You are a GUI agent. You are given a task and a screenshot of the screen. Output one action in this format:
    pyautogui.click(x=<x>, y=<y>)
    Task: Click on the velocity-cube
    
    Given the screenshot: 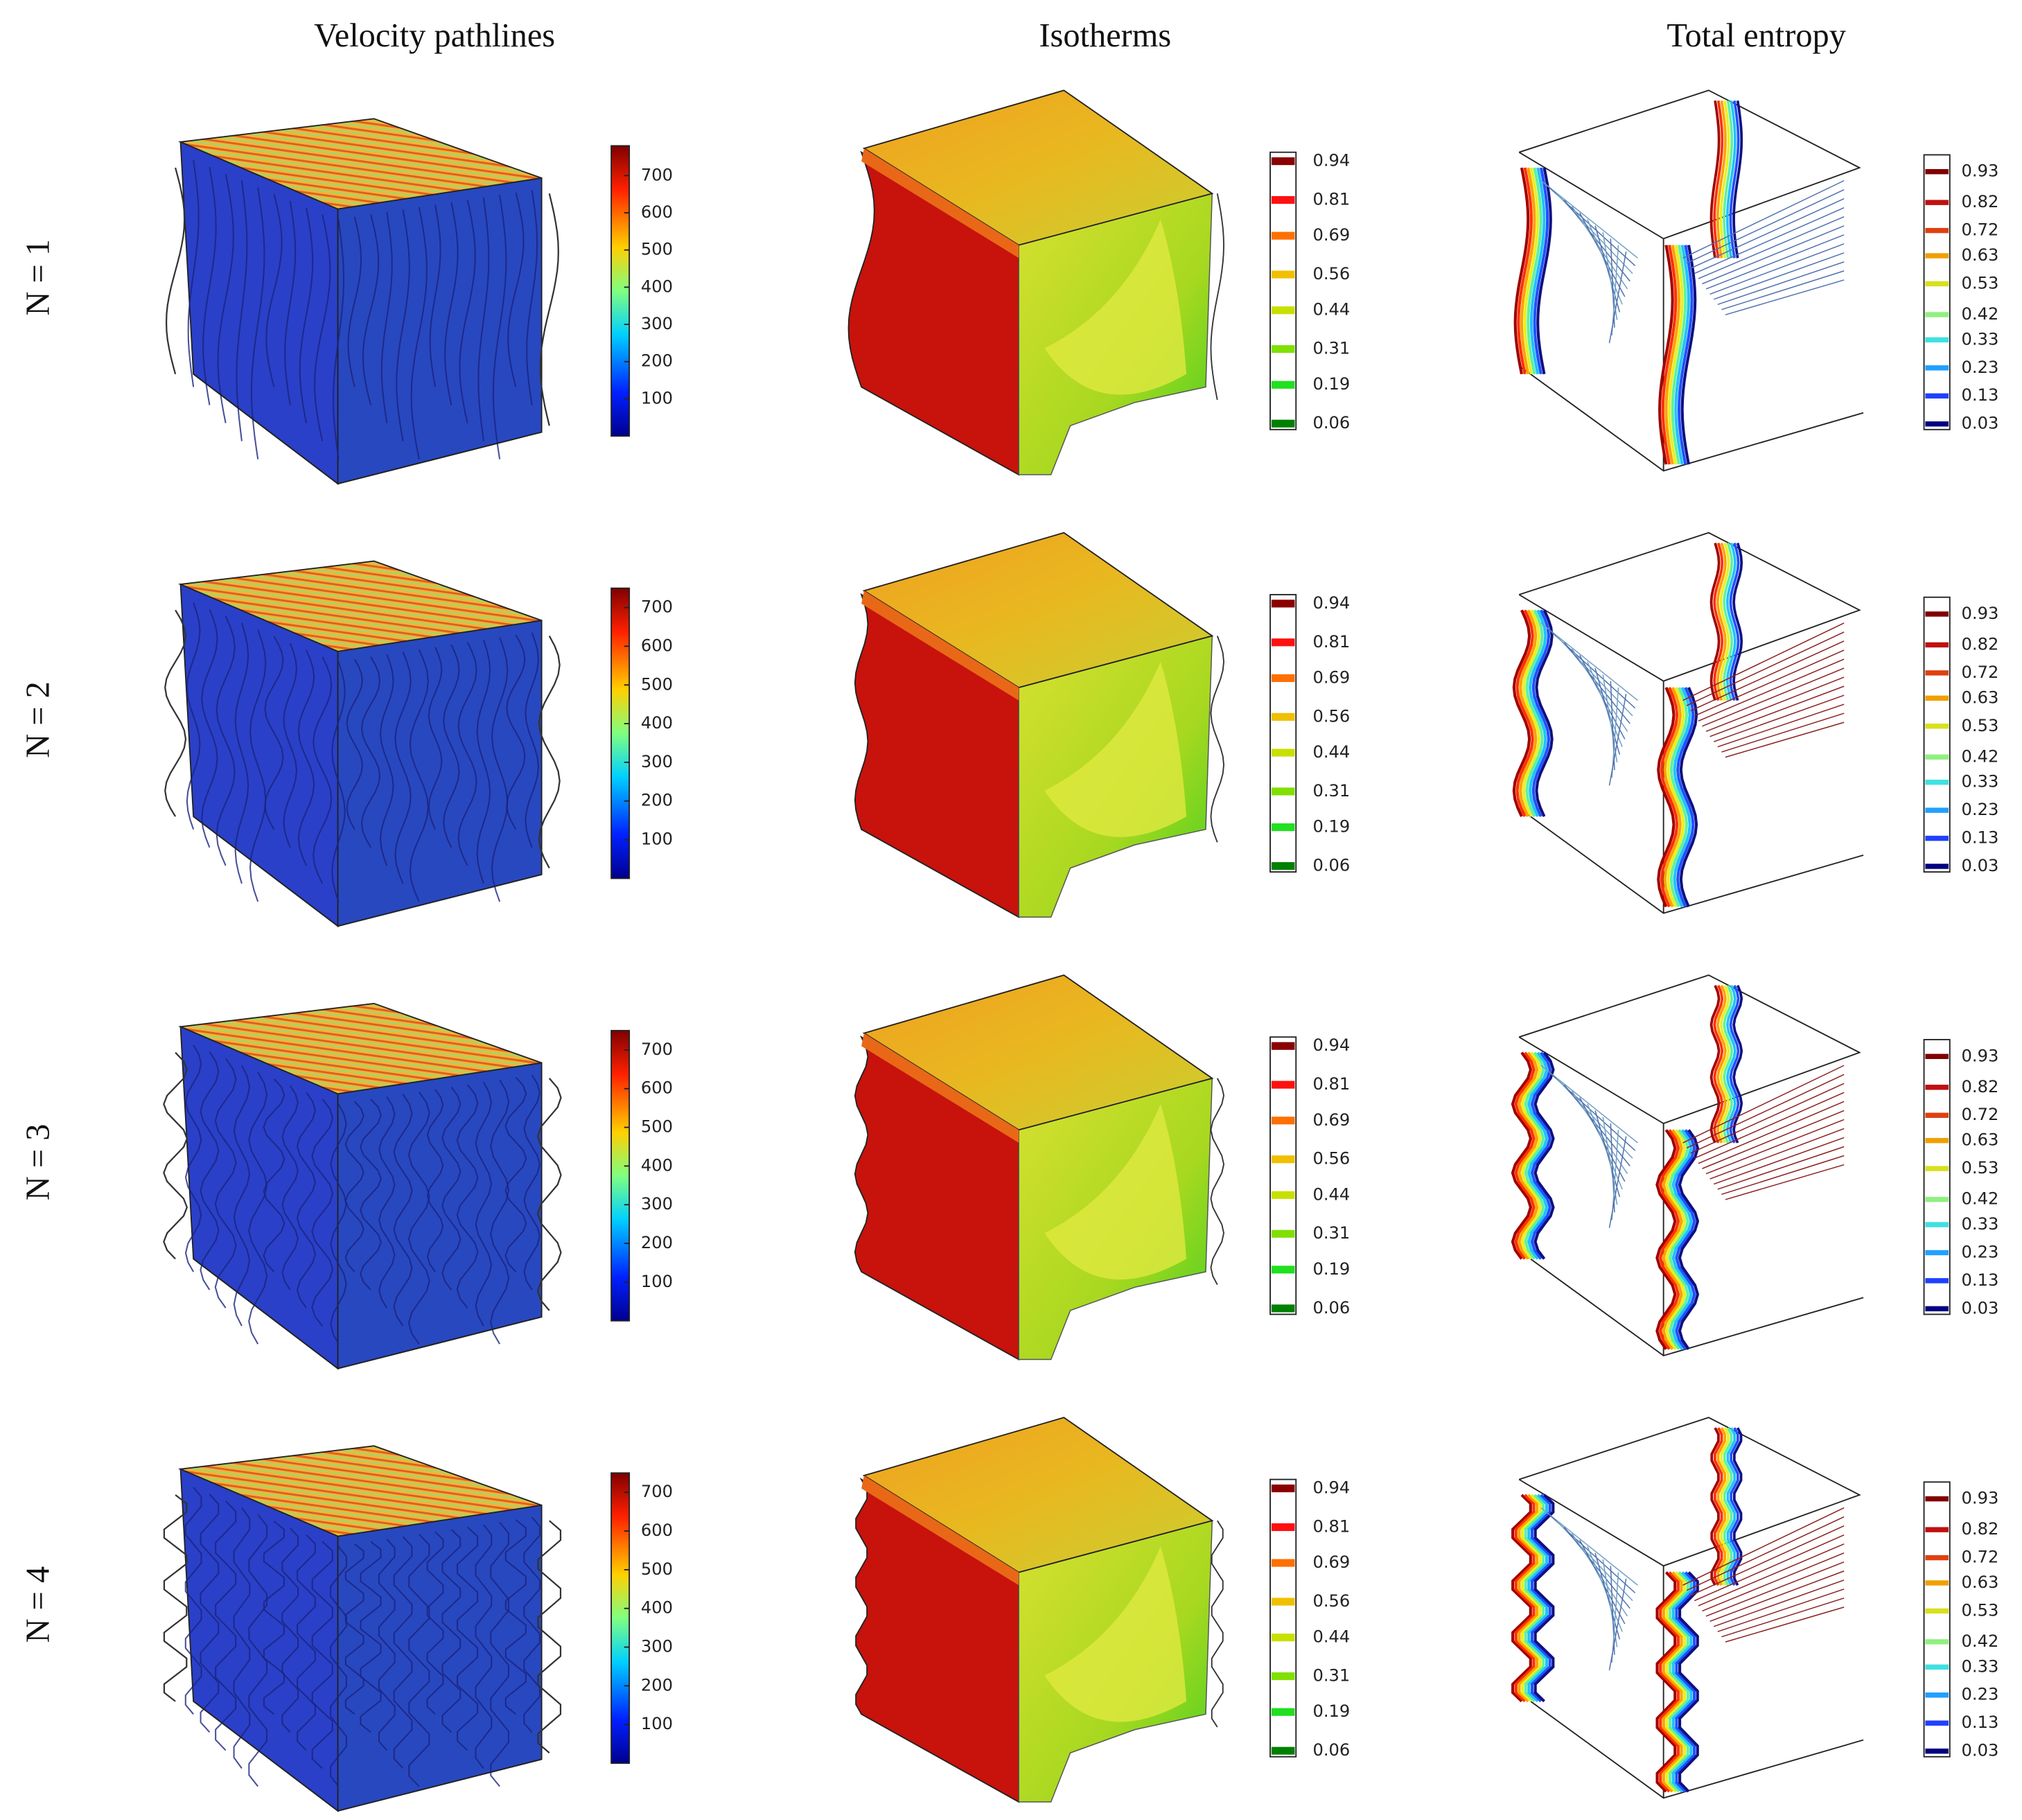 What is the action you would take?
    pyautogui.click(x=362, y=744)
    